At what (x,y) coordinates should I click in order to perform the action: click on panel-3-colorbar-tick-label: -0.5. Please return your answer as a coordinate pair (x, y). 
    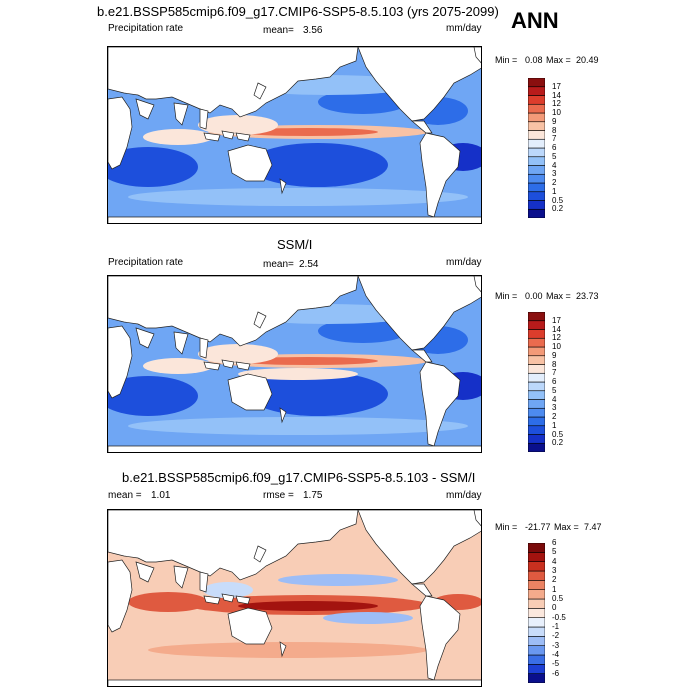
    Looking at the image, I should click on (559, 617).